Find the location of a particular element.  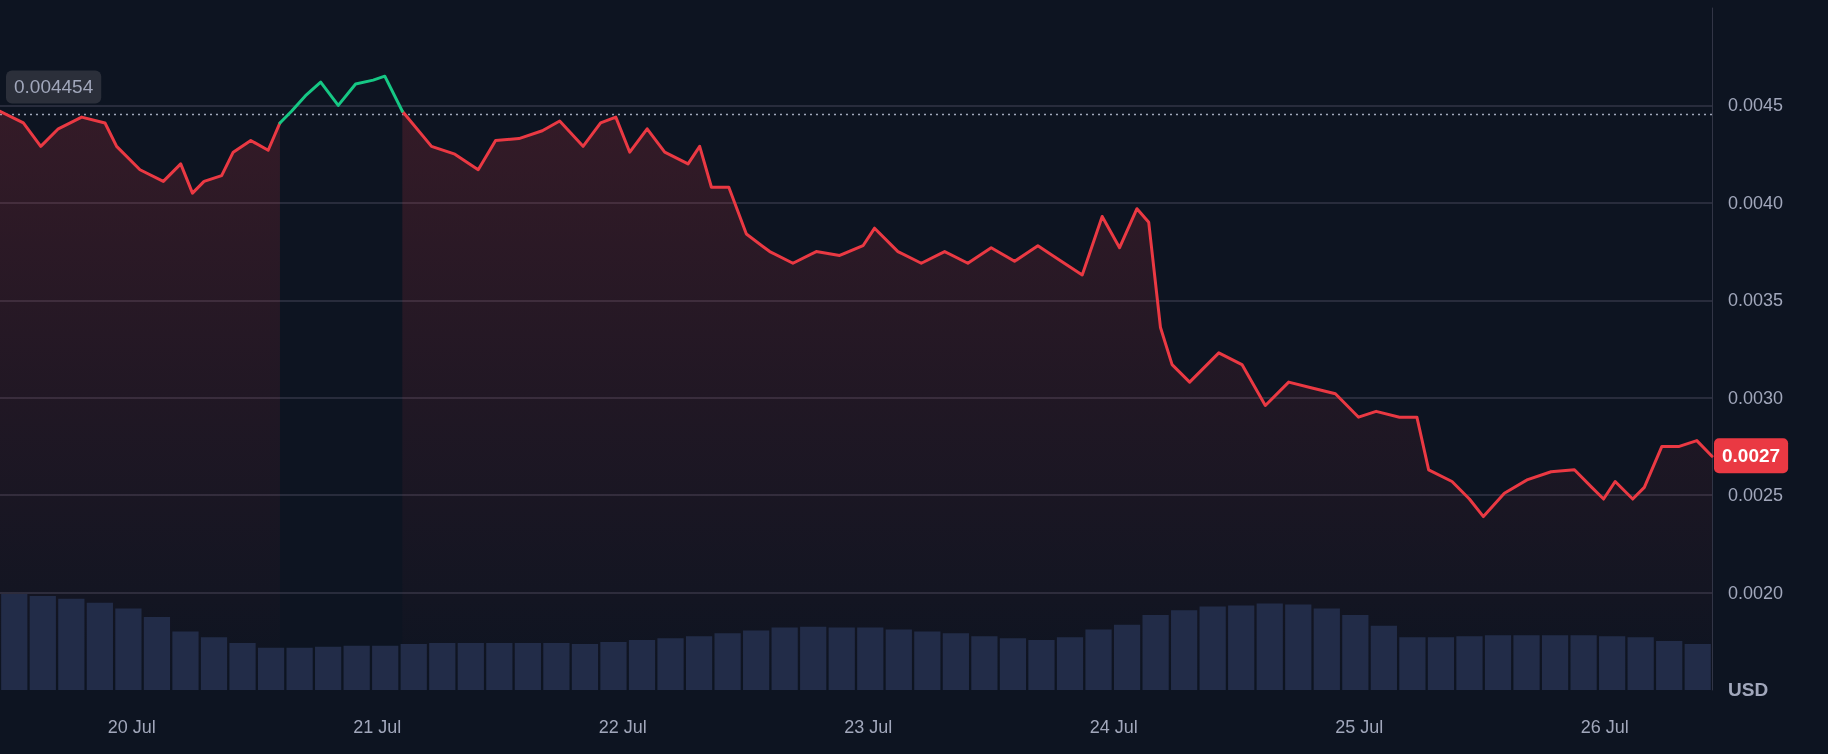

y-tick-label: 0.0045 is located at coordinates (1756, 105).